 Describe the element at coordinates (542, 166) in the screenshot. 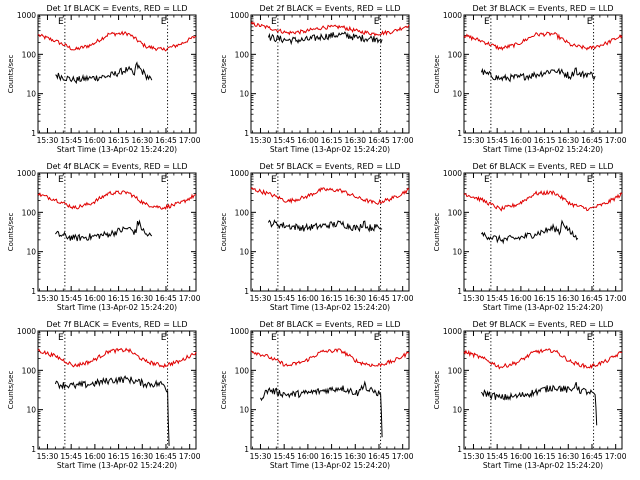

I see `panel-title: Det 6f BLACK = Events, RED = LLD` at that location.